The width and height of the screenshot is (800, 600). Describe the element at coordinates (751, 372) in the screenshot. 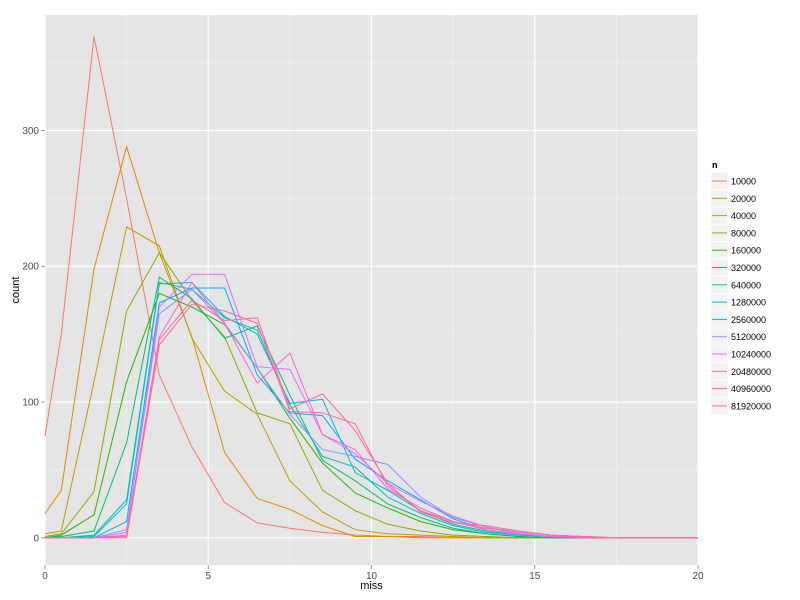

I see `legend-label: 20480000` at that location.